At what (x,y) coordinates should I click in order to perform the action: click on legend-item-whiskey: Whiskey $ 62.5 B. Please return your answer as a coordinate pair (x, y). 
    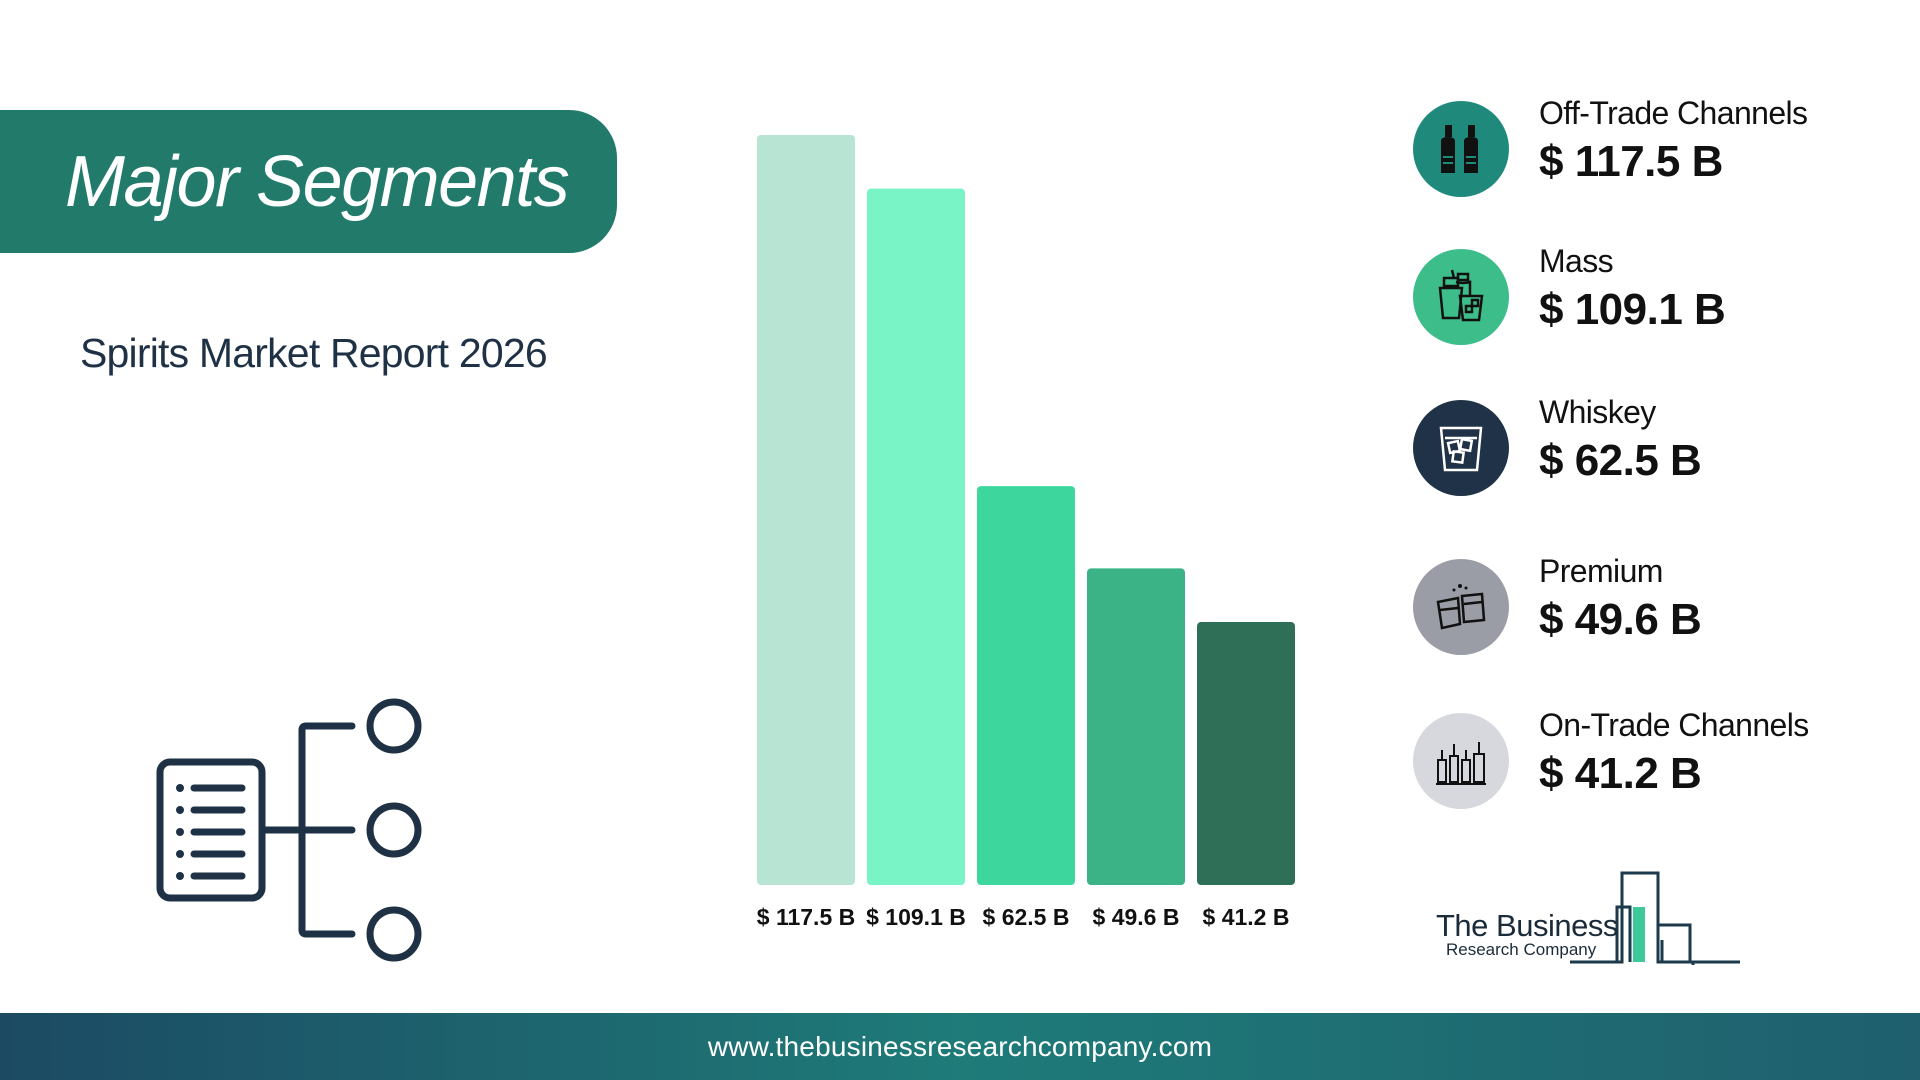
    Looking at the image, I should click on (1650, 449).